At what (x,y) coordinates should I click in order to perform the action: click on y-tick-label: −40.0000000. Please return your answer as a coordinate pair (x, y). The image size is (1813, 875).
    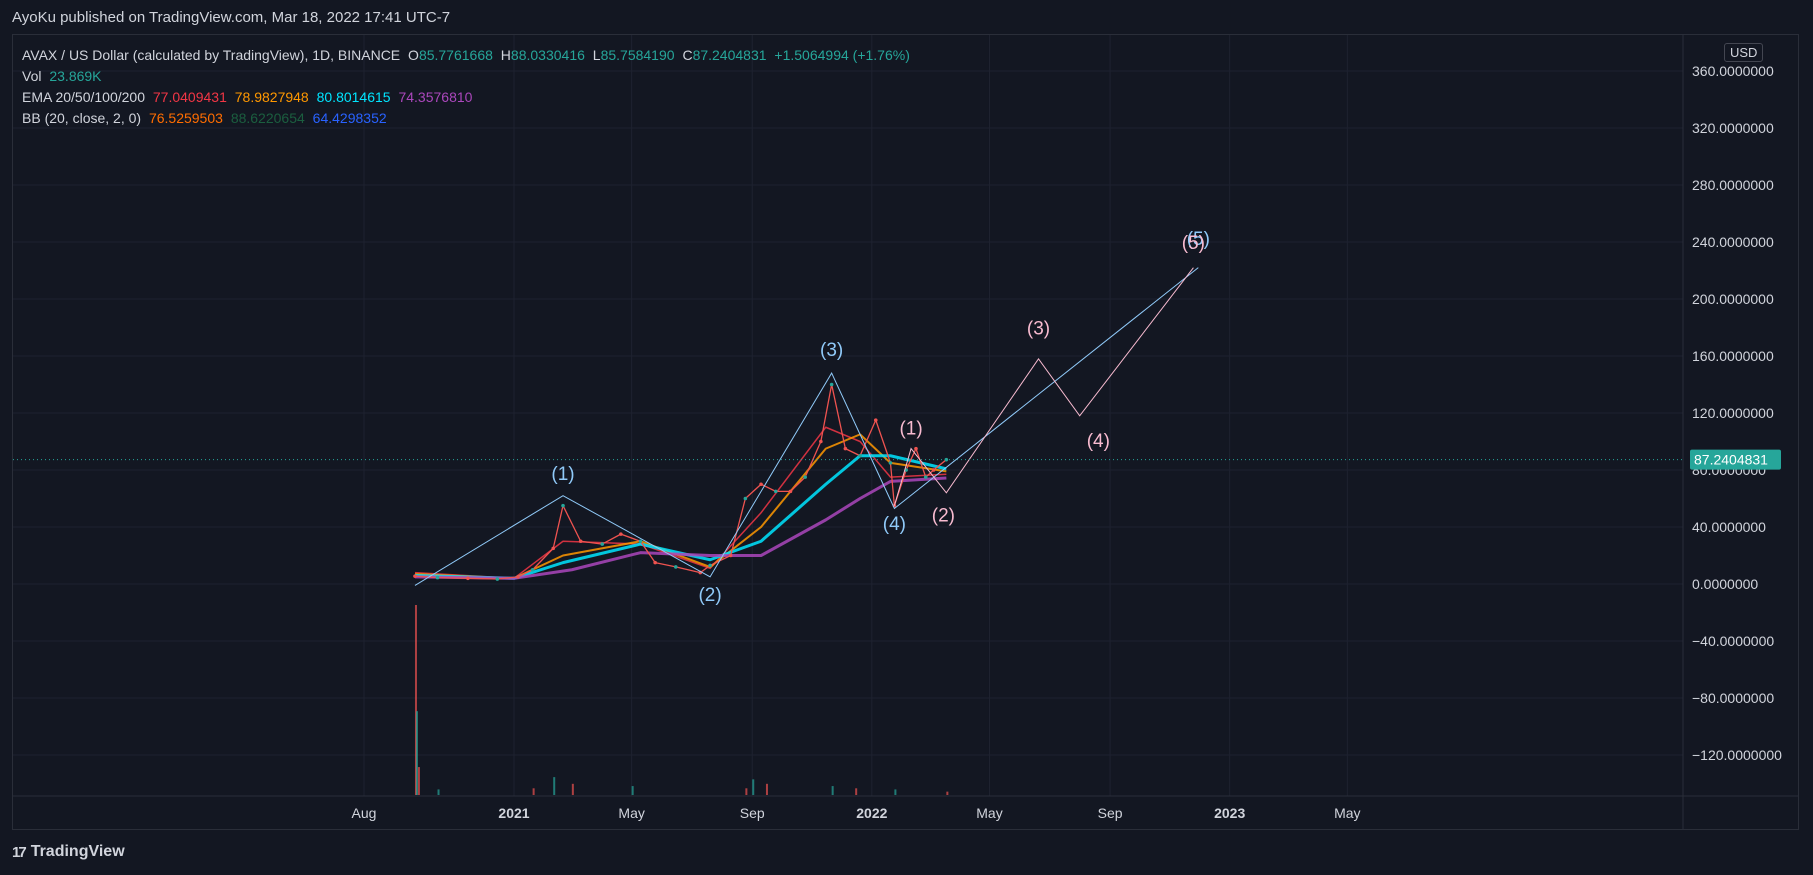
    Looking at the image, I should click on (1733, 641).